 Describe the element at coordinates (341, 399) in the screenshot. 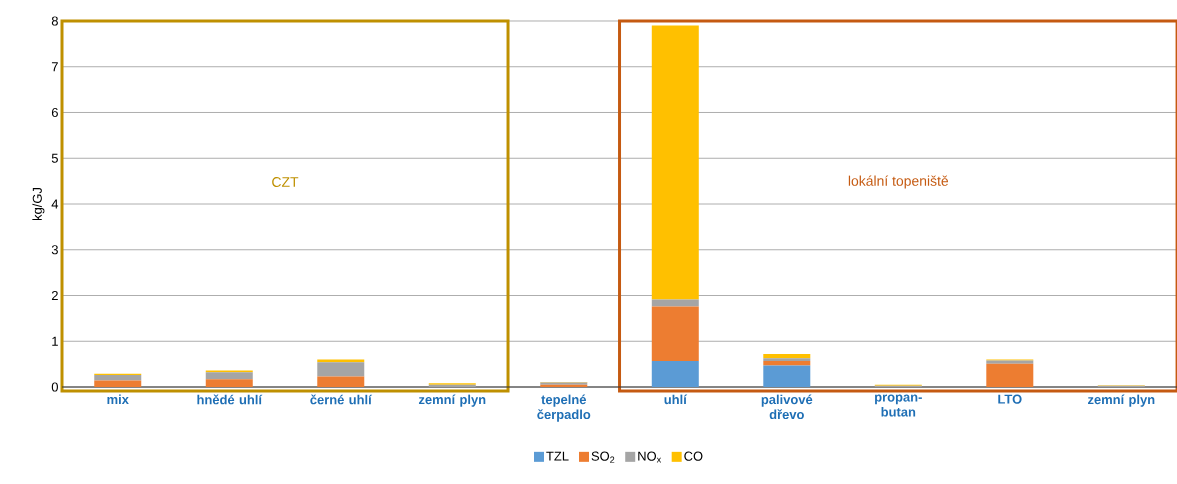

I see `x-tick-label: černé uhlí` at that location.